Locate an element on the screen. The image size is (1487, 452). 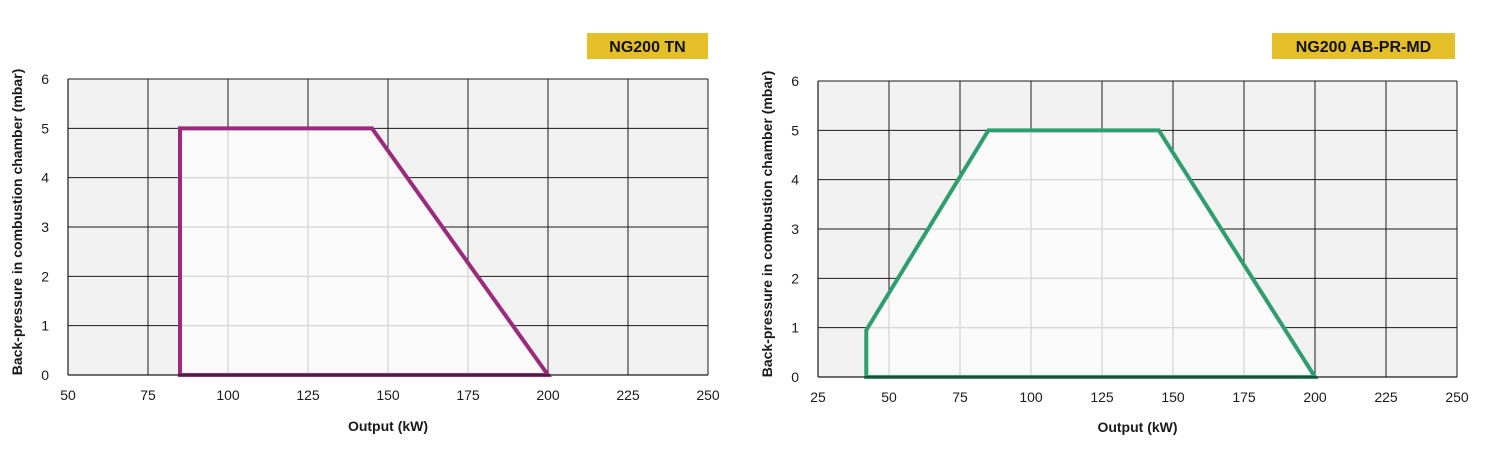
x-tick-label-8: 250 is located at coordinates (708, 395).